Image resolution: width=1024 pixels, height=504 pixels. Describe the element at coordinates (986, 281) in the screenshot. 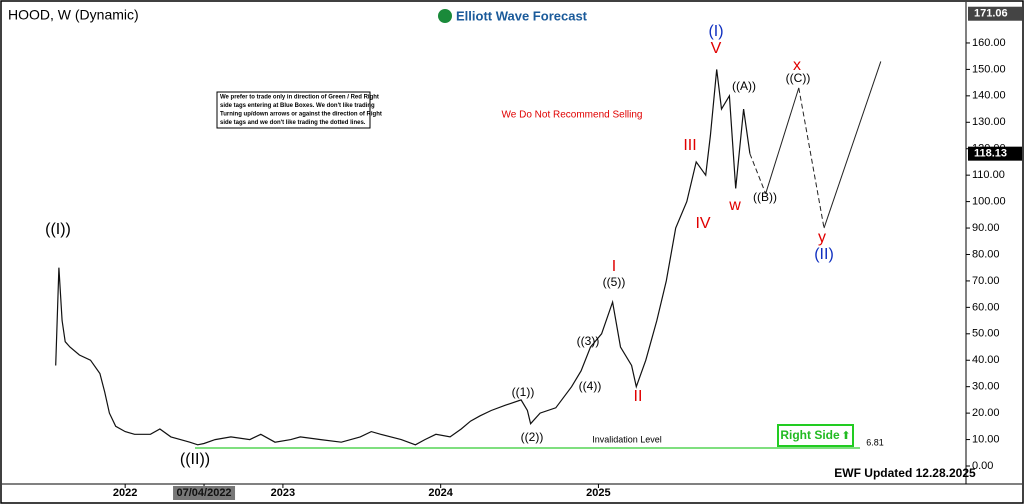

I see `y-tick-label: 70.00` at that location.